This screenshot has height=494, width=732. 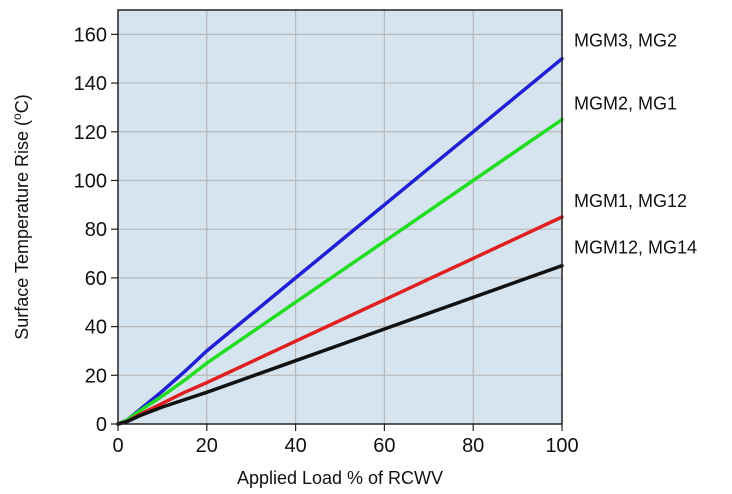 I want to click on x-tick-label-100: 100, so click(x=561, y=446).